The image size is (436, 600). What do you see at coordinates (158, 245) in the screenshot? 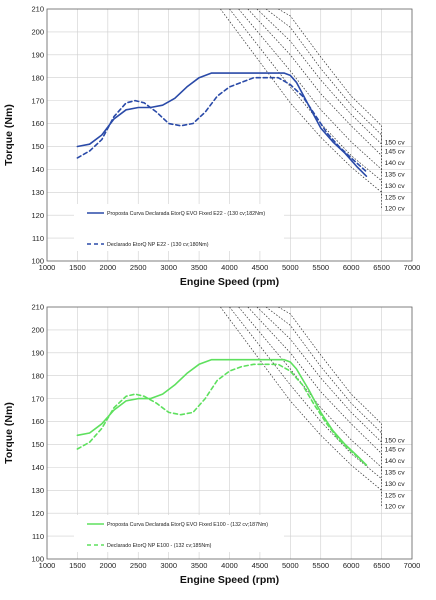
I see `legend-label: Declarado EtorQ NP E22 - (130 cv;180Nm)` at bounding box center [158, 245].